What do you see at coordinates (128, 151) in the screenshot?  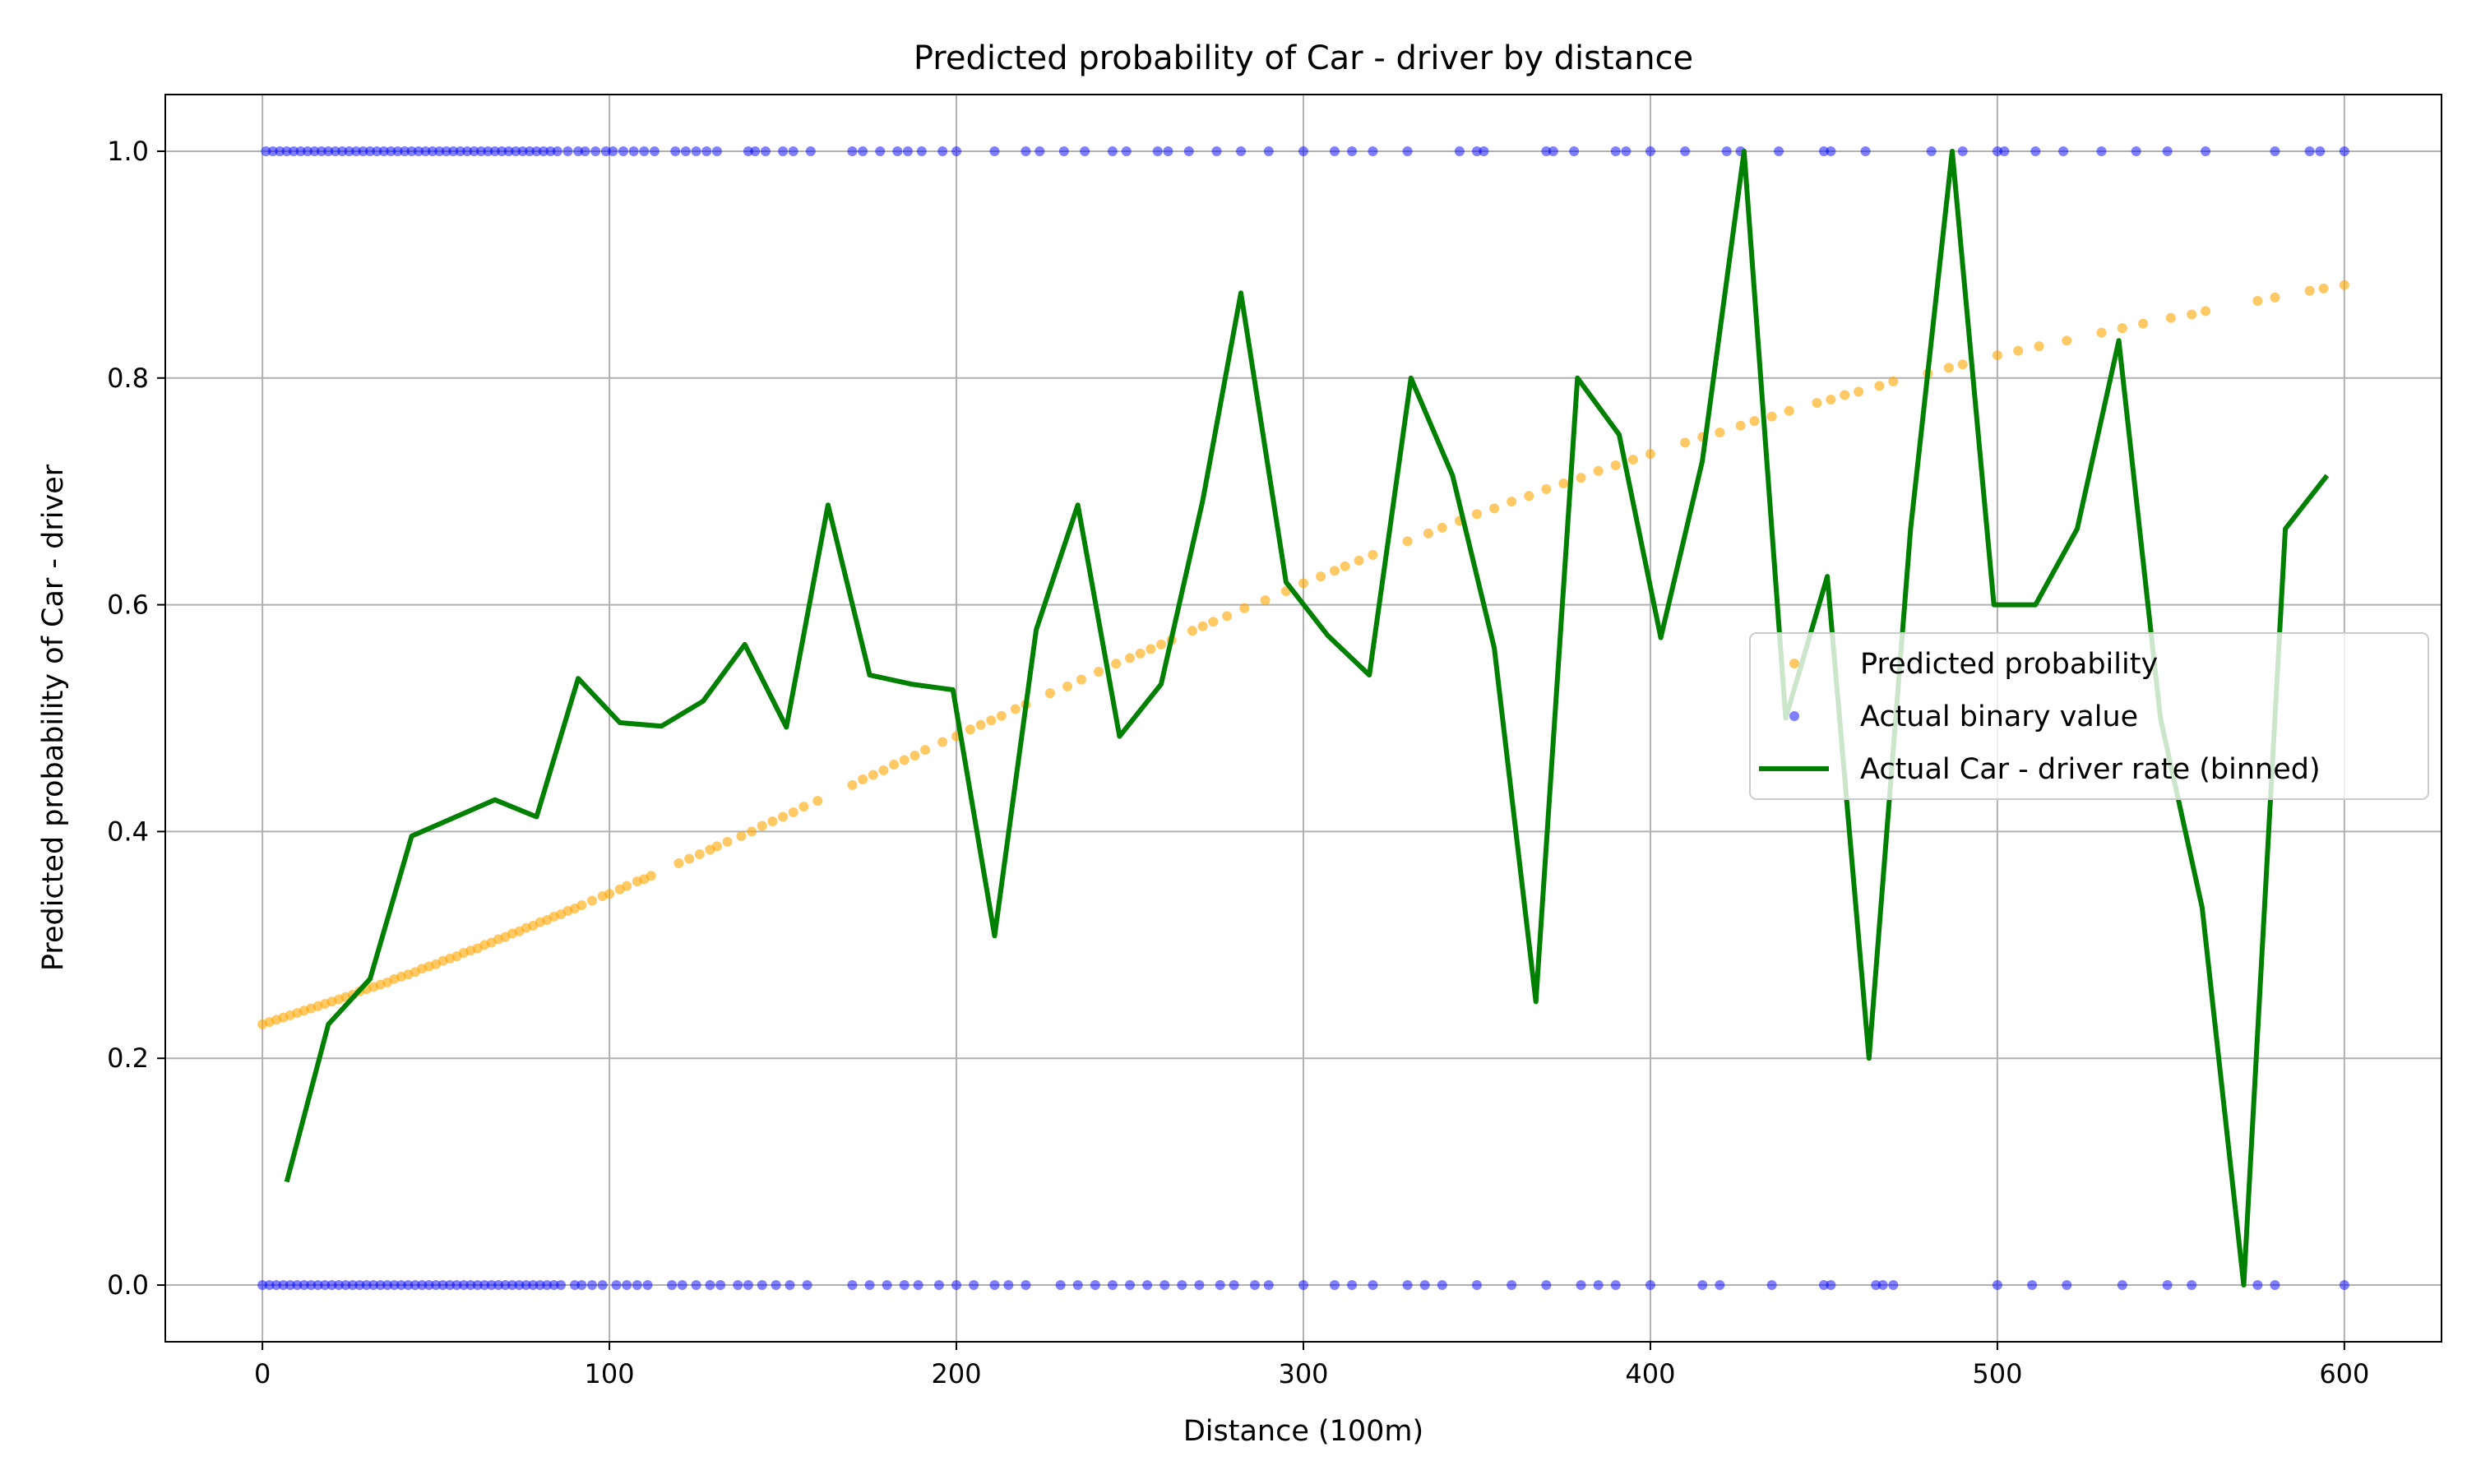 I see `y-tick-label-5: 1.0` at bounding box center [128, 151].